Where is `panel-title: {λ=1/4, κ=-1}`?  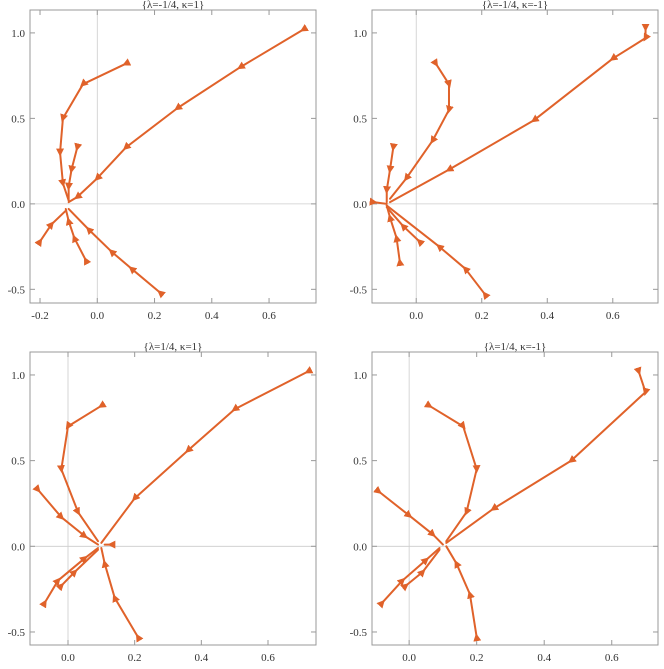 panel-title: {λ=1/4, κ=-1} is located at coordinates (515, 347).